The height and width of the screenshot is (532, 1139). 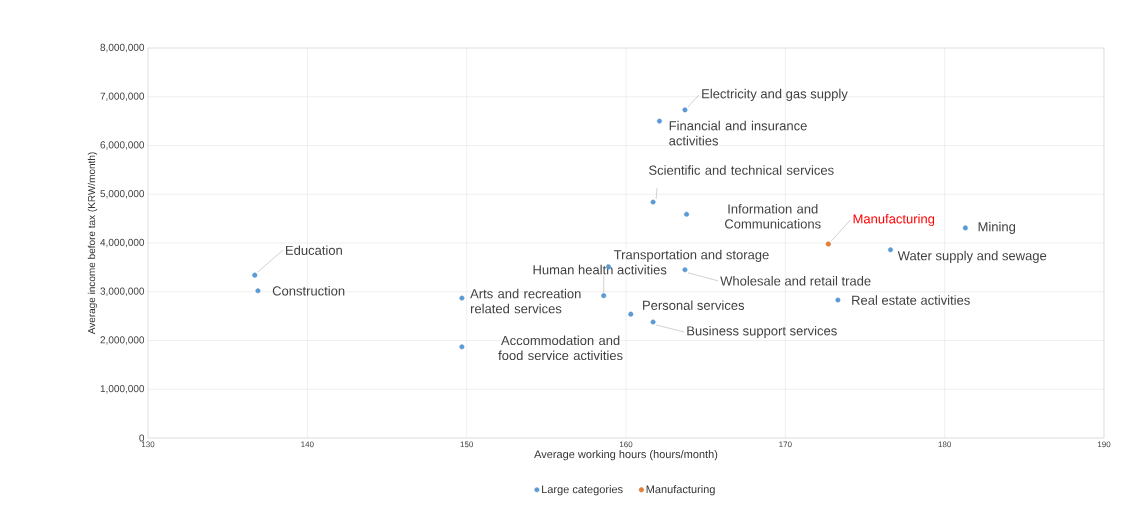 I want to click on annotation: Personal services, so click(x=694, y=305).